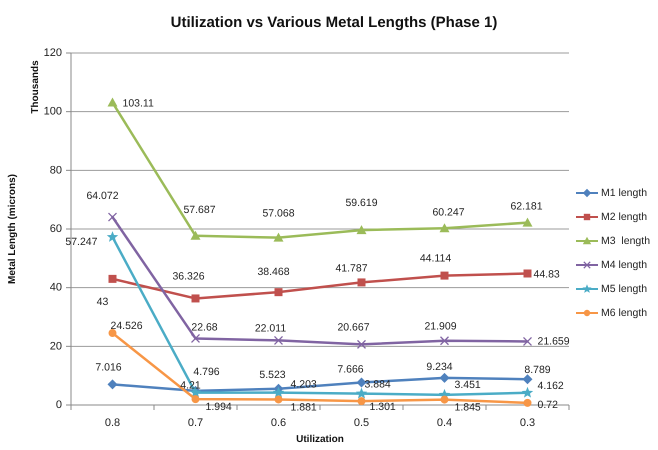 This screenshot has height=450, width=658. Describe the element at coordinates (625, 241) in the screenshot. I see `legend-label: M3 length` at that location.